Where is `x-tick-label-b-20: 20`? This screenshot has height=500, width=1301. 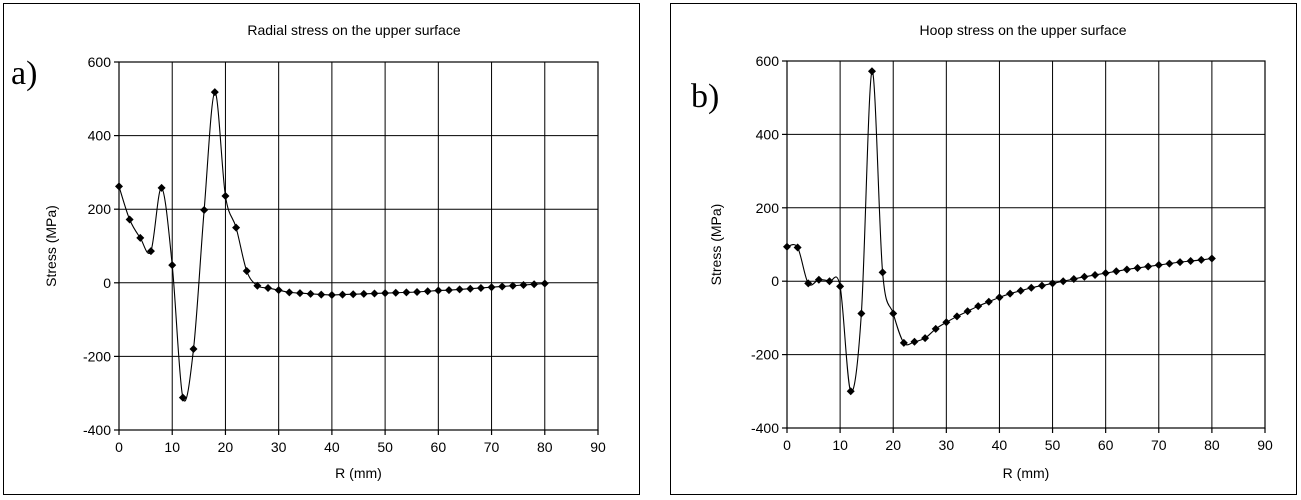
x-tick-label-b-20: 20 is located at coordinates (893, 445).